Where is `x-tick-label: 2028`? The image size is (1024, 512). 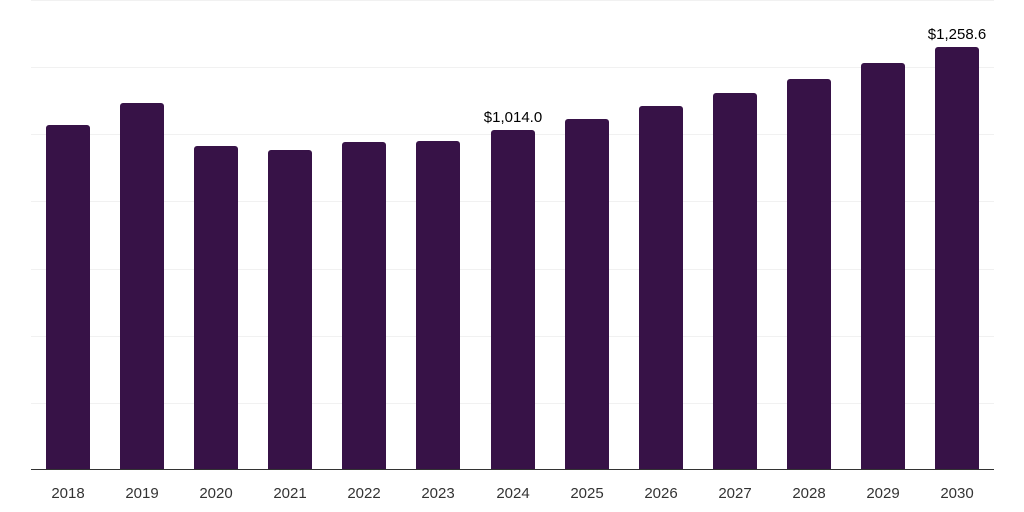 x-tick-label: 2028 is located at coordinates (809, 493).